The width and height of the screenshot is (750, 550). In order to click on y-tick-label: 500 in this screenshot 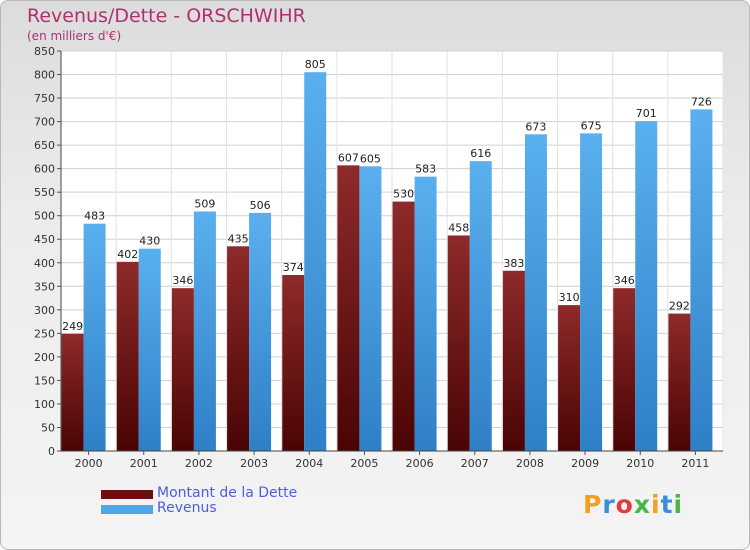, I will do `click(44, 216)`.